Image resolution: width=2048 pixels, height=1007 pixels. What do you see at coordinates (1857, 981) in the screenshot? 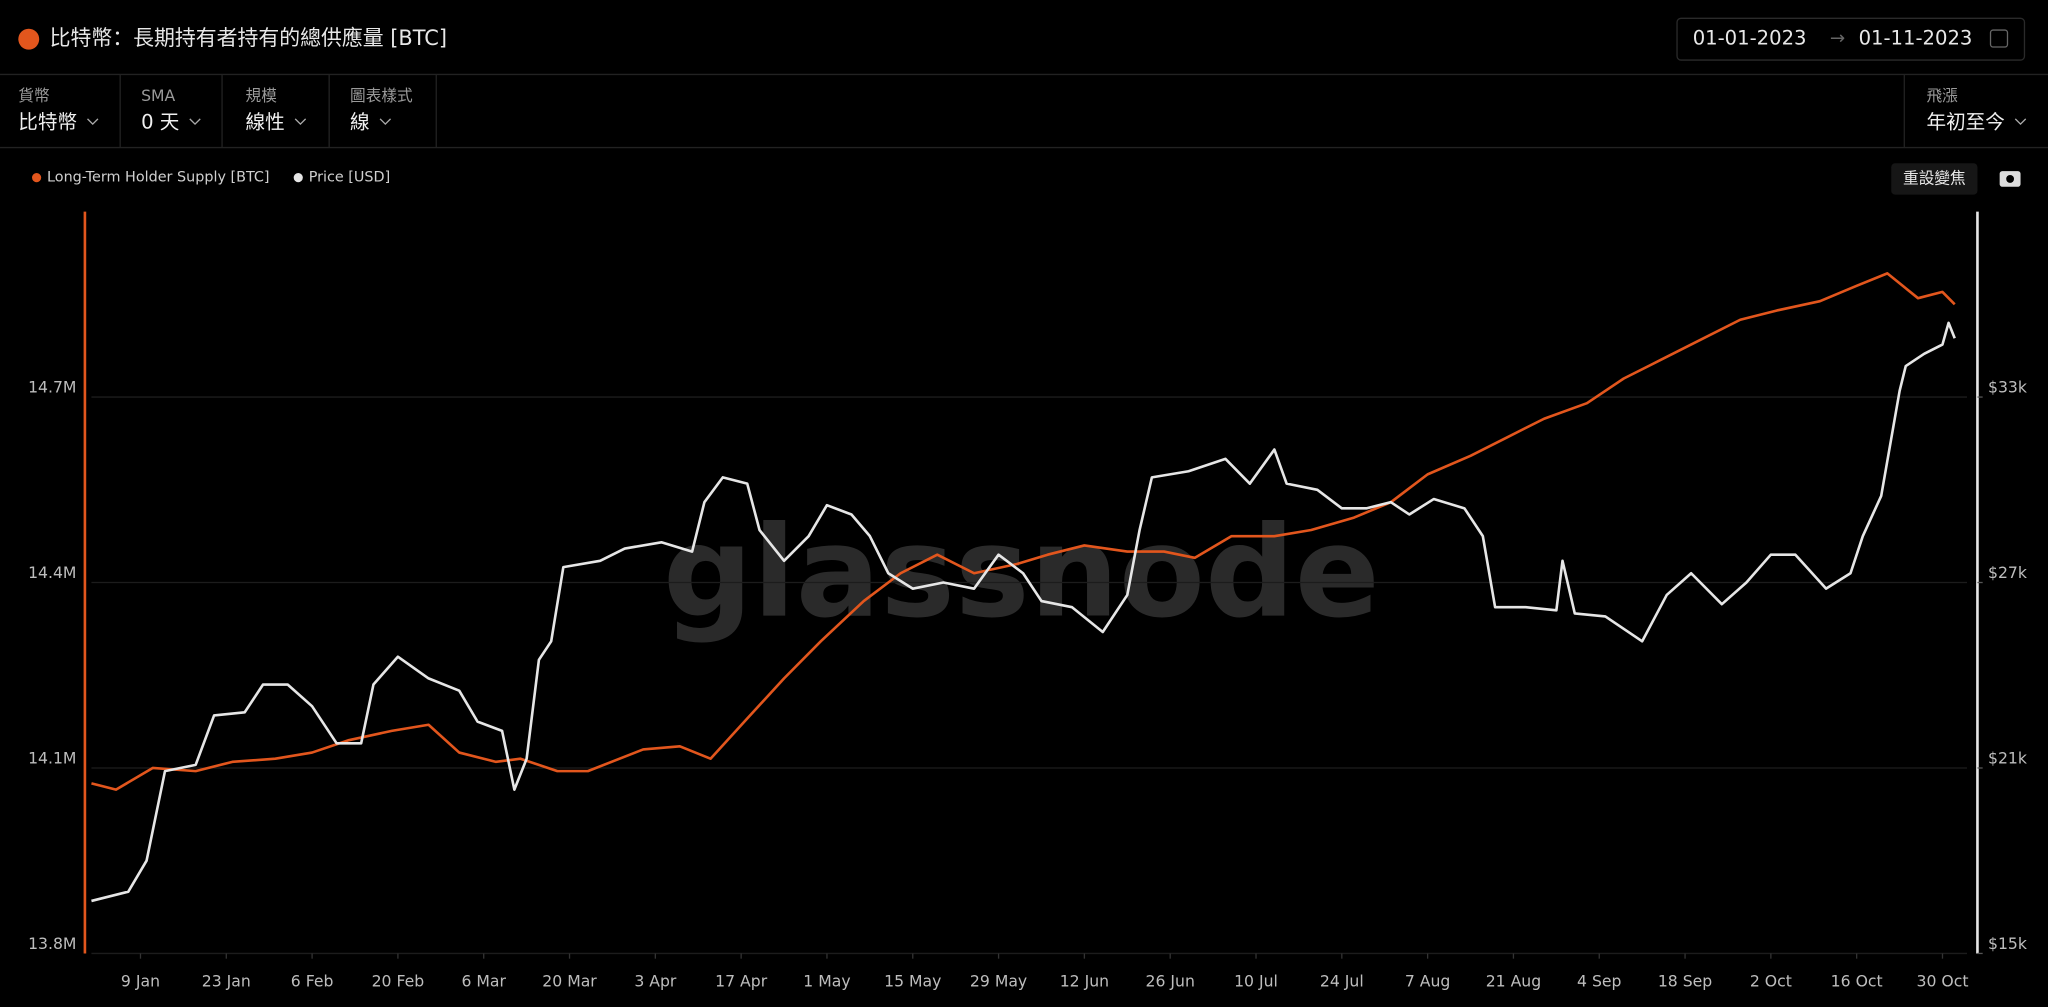
I see `x-tick-label: 16 Oct` at bounding box center [1857, 981].